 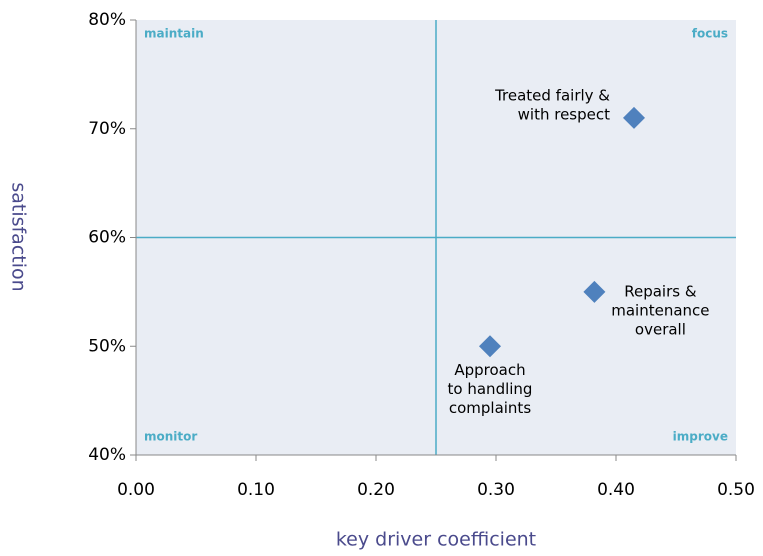 What do you see at coordinates (490, 389) in the screenshot?
I see `point-label: to handling` at bounding box center [490, 389].